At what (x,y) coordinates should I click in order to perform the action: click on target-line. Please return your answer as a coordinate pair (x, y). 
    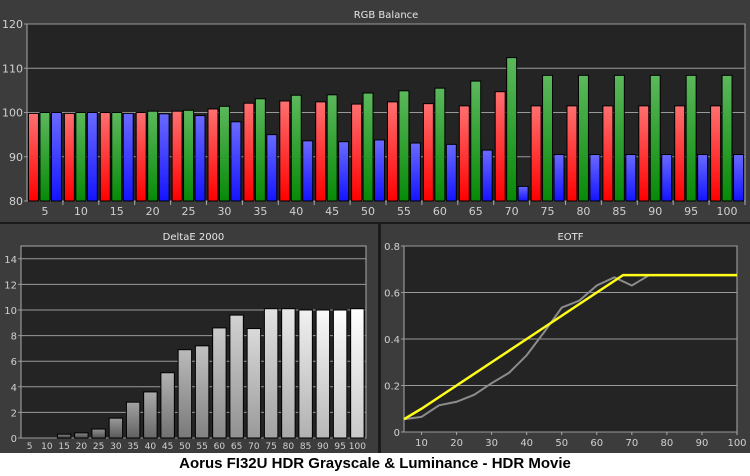
    Looking at the image, I should click on (570, 347).